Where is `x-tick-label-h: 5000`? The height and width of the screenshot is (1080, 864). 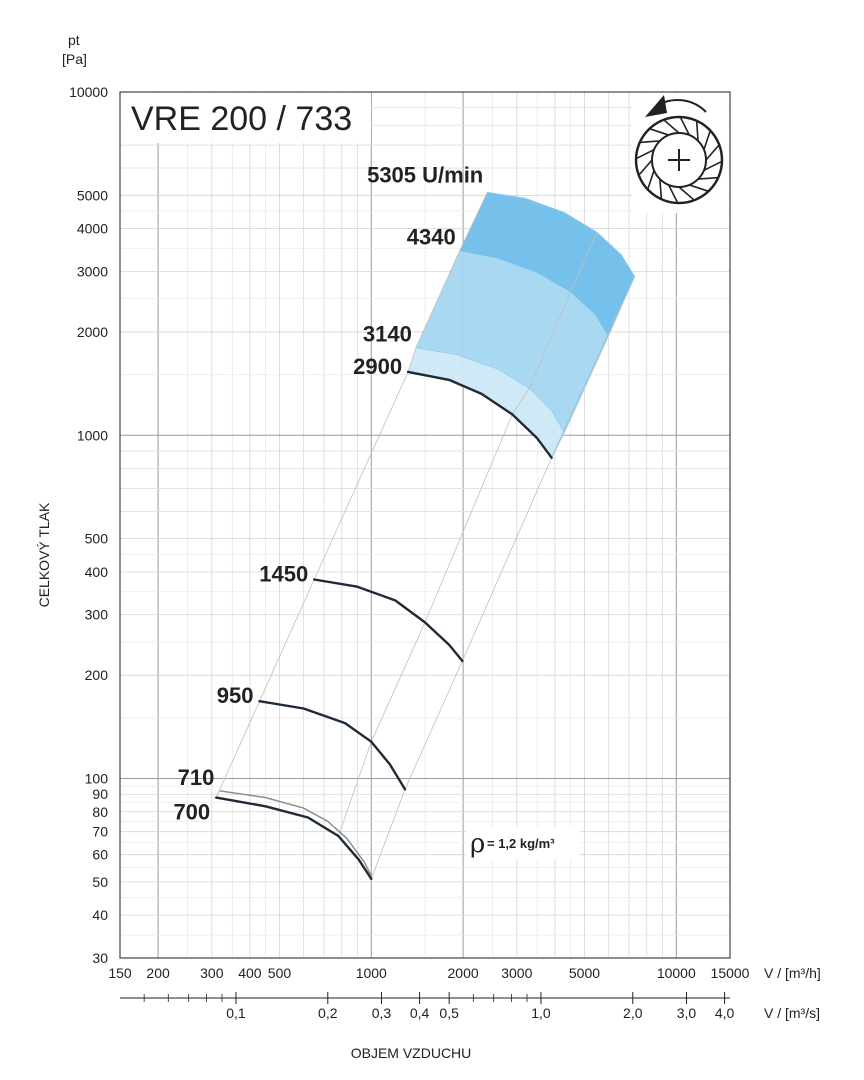 x-tick-label-h: 5000 is located at coordinates (584, 973).